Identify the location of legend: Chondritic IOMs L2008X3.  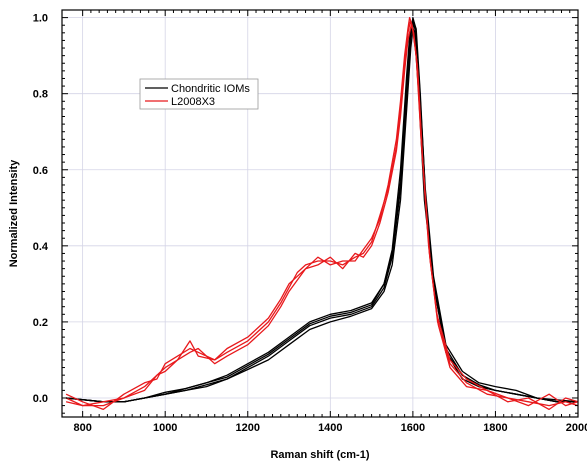
(199, 94).